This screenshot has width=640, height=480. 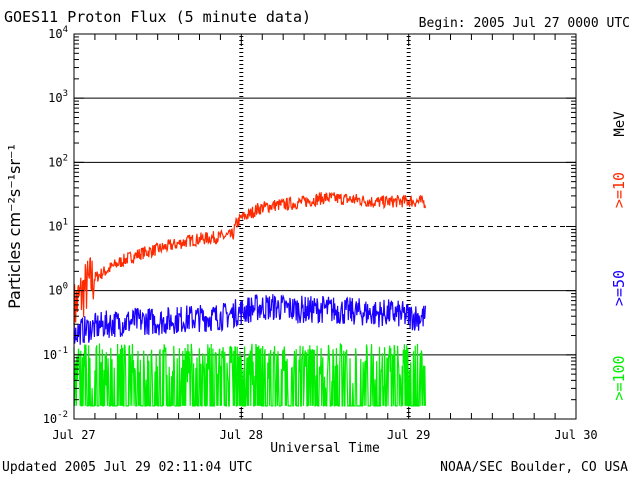 What do you see at coordinates (58, 290) in the screenshot?
I see `y-tick-label: 10⁰` at bounding box center [58, 290].